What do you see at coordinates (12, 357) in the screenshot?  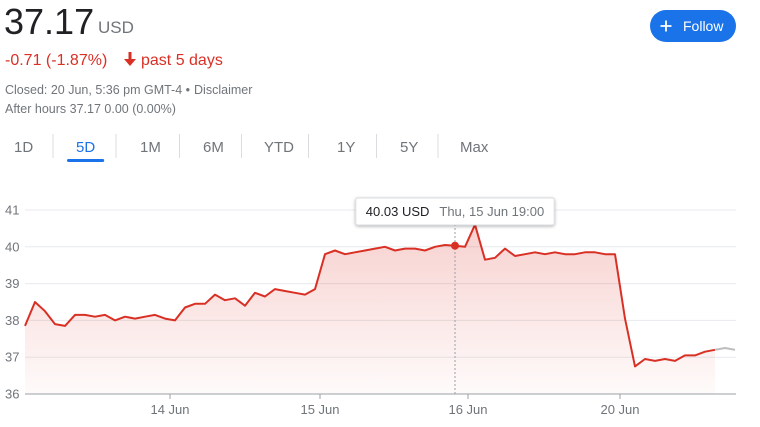 I see `y-tick-label: 37` at bounding box center [12, 357].